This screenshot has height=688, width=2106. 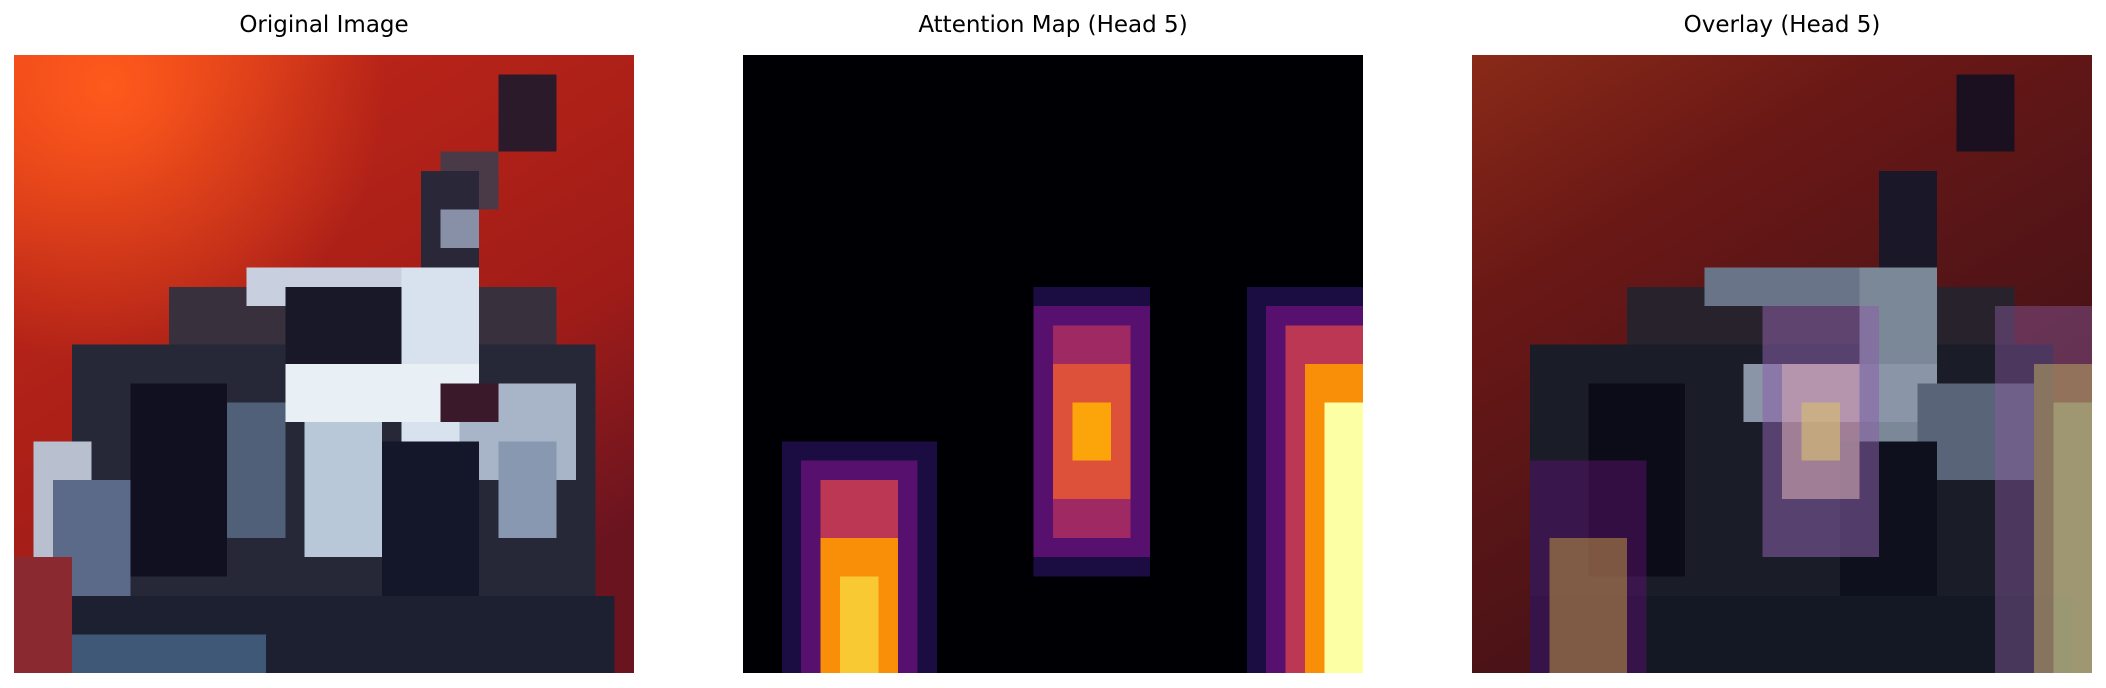 I want to click on original-image-title: Original Image, so click(x=324, y=25).